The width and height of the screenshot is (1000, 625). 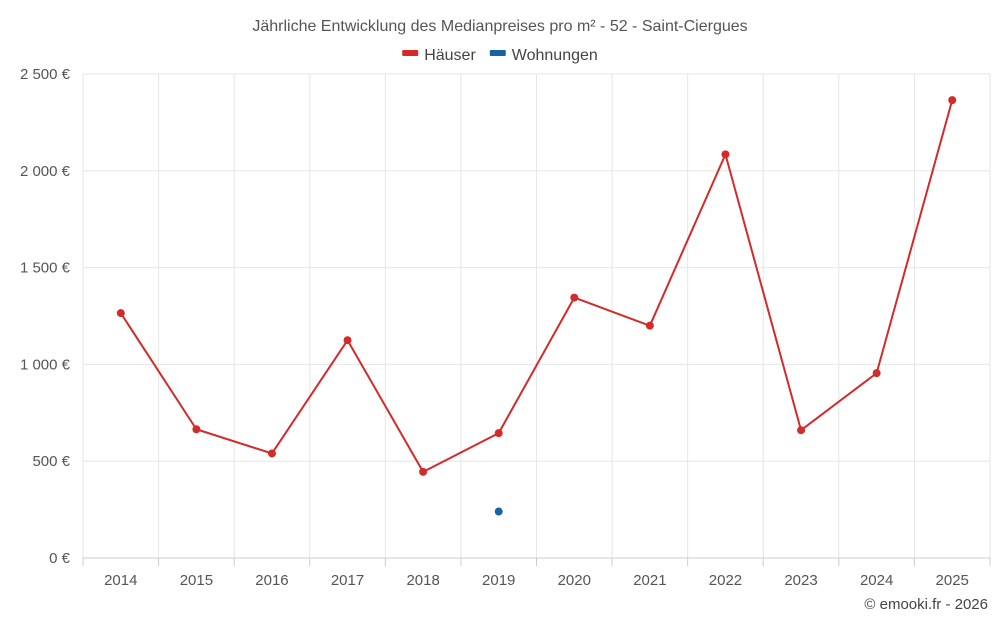 I want to click on x-tick-label: 2016, so click(x=271, y=580).